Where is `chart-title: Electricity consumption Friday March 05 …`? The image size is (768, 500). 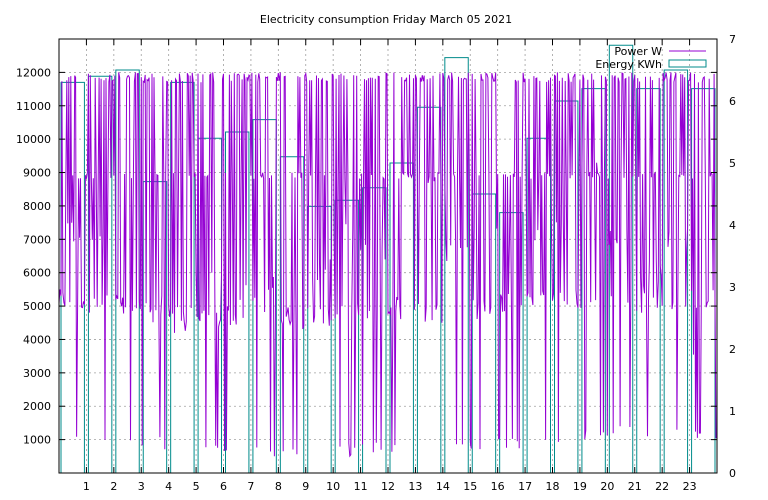 chart-title: Electricity consumption Friday March 05 … is located at coordinates (386, 19).